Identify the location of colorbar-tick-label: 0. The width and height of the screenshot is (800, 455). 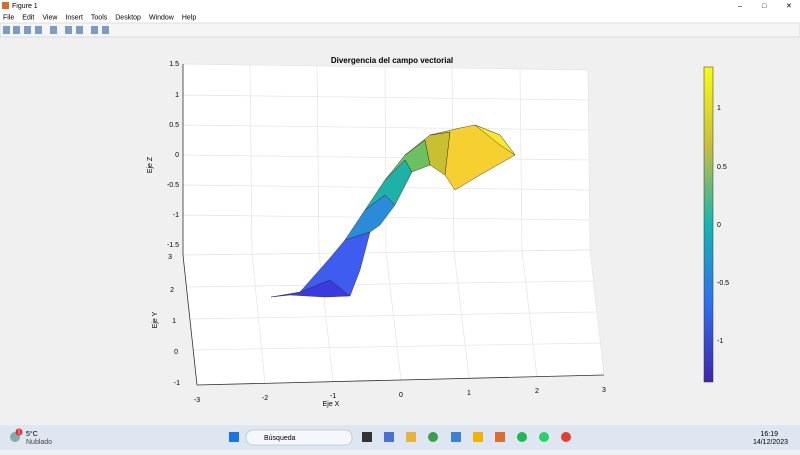
(719, 225).